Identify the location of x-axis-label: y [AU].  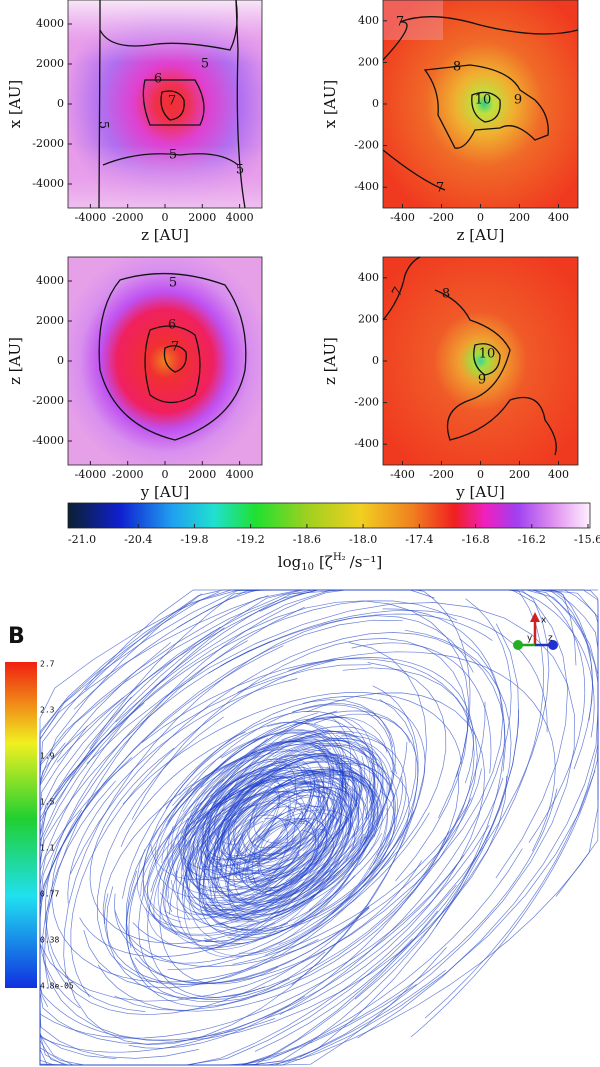
(479, 492).